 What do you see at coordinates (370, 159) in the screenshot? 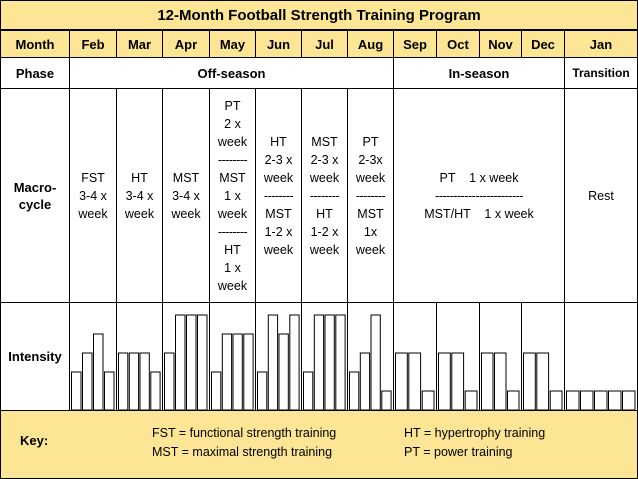
I see `macro-text: 2-3x` at bounding box center [370, 159].